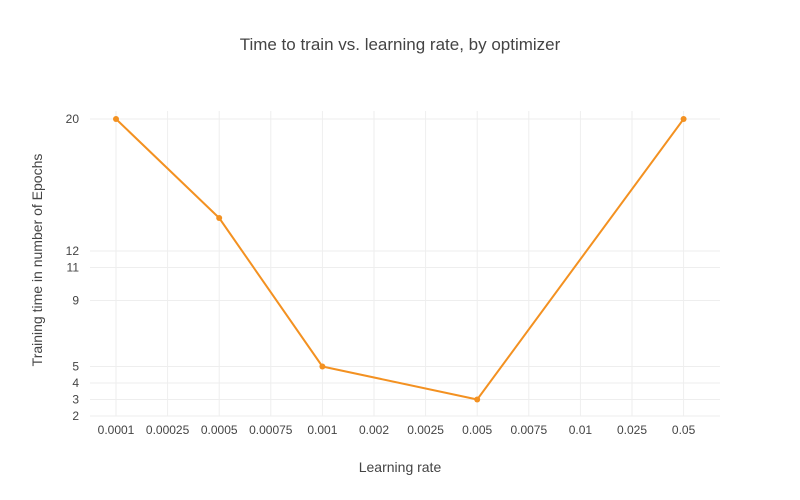 The image size is (800, 500). What do you see at coordinates (75, 367) in the screenshot?
I see `y-tick-label: 5` at bounding box center [75, 367].